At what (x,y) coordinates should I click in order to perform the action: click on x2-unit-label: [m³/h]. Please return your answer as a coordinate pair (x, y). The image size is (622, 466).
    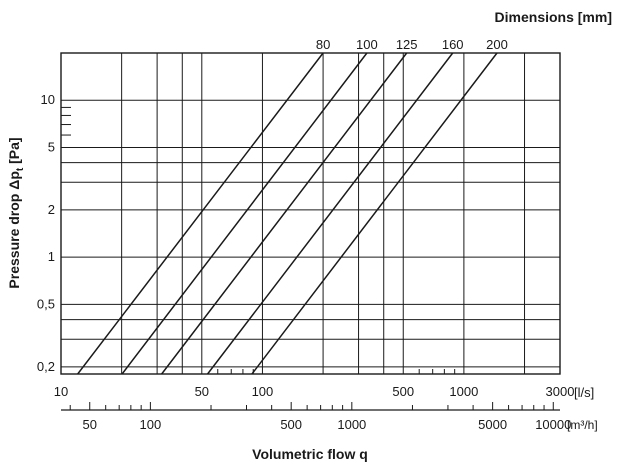
    Looking at the image, I should click on (582, 425).